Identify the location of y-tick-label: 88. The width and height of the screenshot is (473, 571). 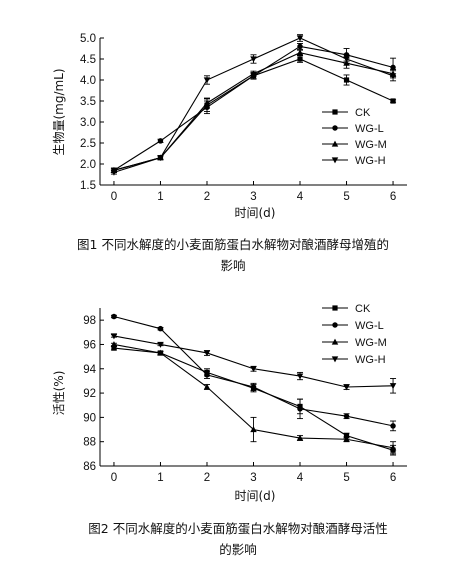
(89, 443).